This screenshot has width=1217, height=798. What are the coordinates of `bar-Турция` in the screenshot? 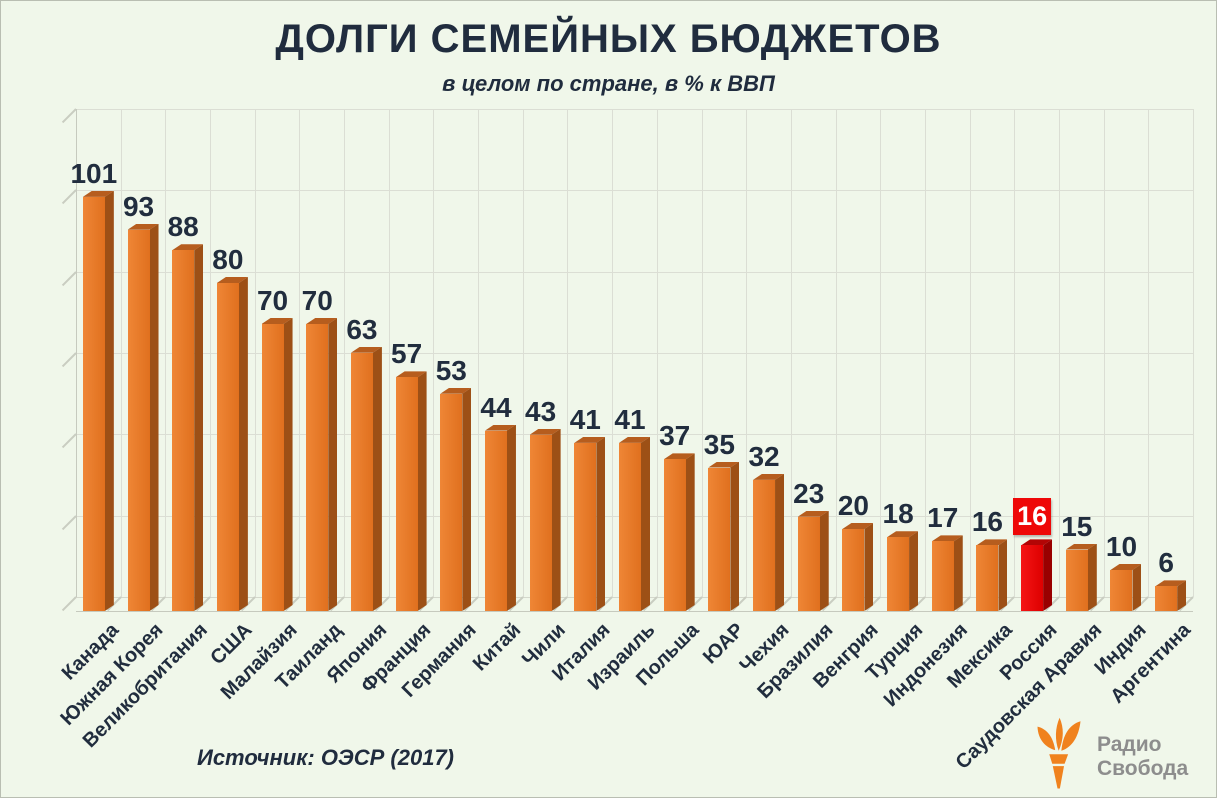 It's located at (903, 571).